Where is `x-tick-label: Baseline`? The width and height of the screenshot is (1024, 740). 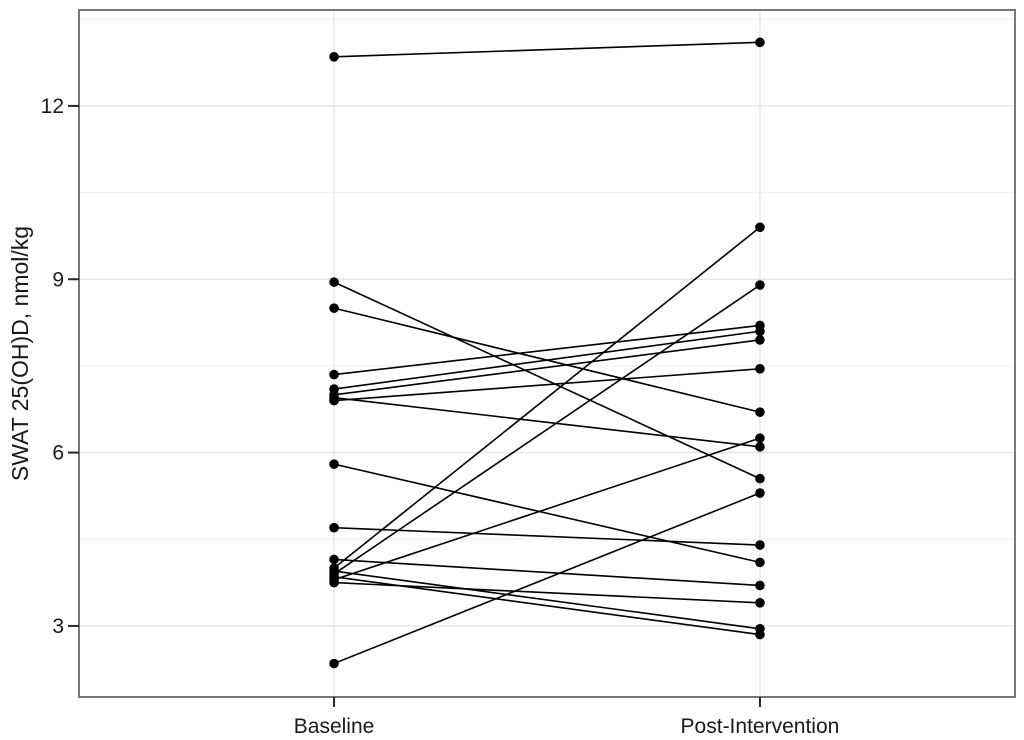
x-tick-label: Baseline is located at coordinates (334, 726).